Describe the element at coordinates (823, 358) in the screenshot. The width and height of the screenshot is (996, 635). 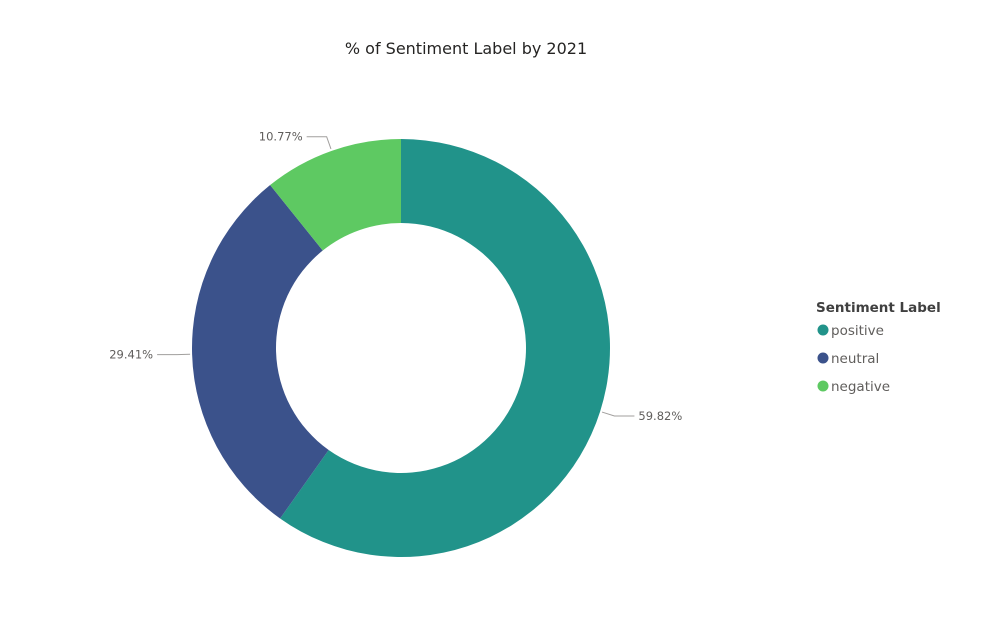
I see `legend-marker-neutral` at that location.